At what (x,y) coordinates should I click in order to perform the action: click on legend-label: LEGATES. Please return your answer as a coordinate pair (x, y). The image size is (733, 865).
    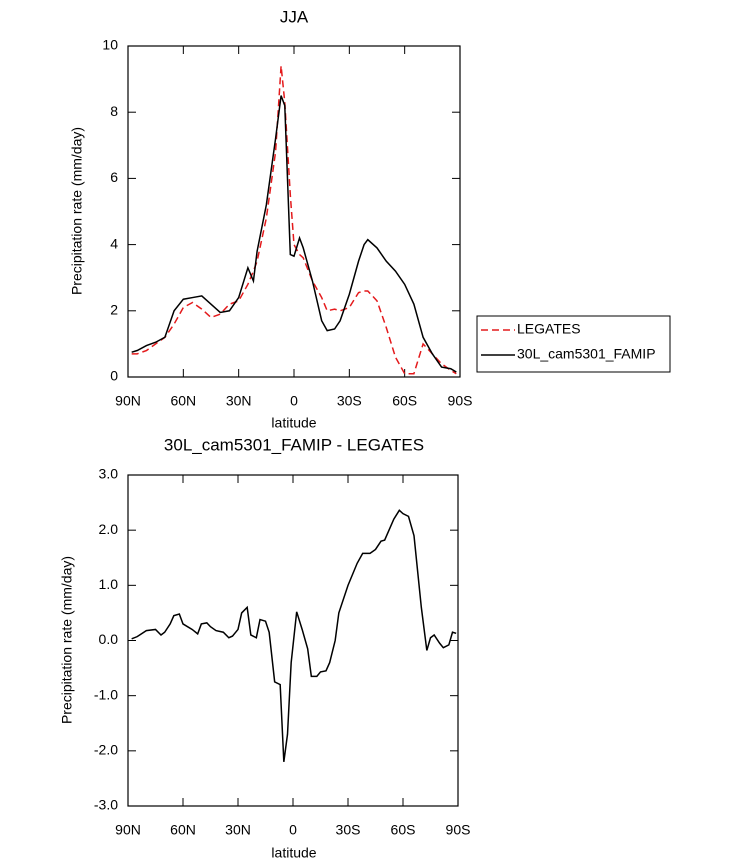
    Looking at the image, I should click on (549, 329).